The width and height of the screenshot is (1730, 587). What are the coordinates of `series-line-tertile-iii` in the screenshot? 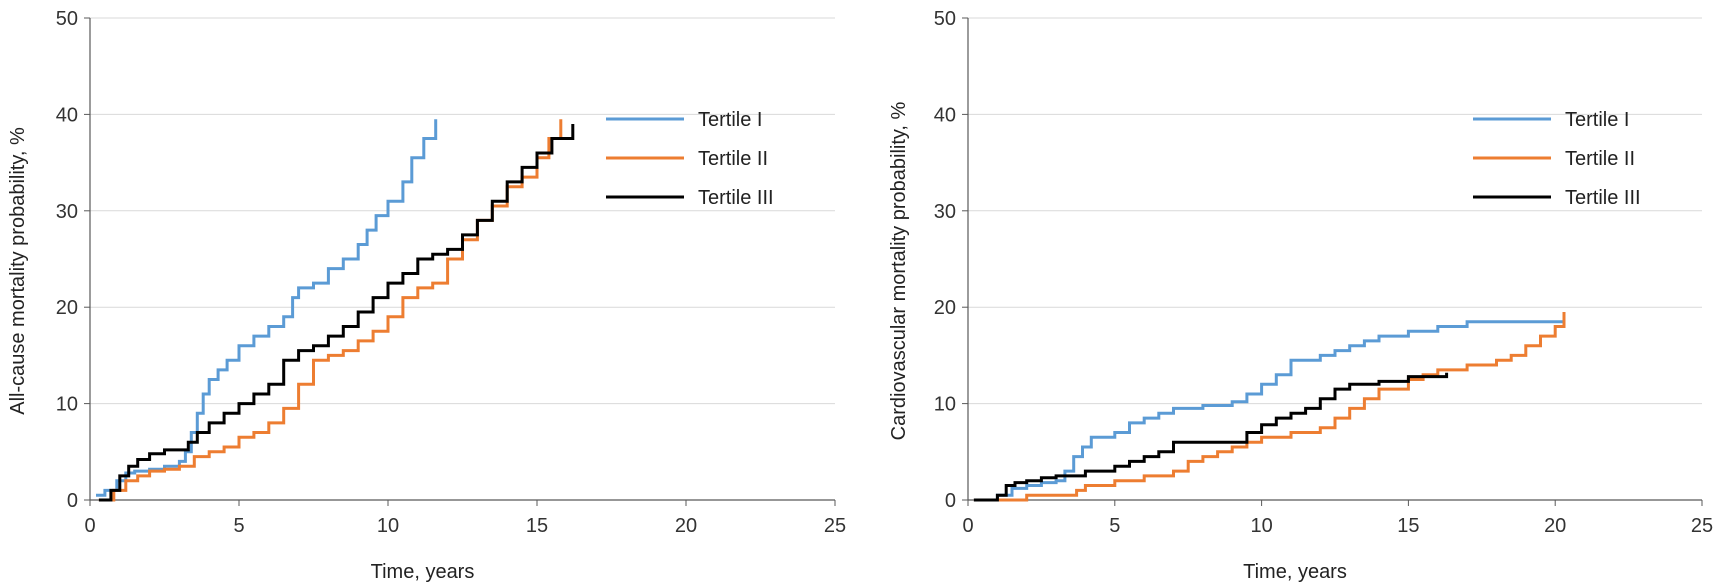 It's located at (1211, 437).